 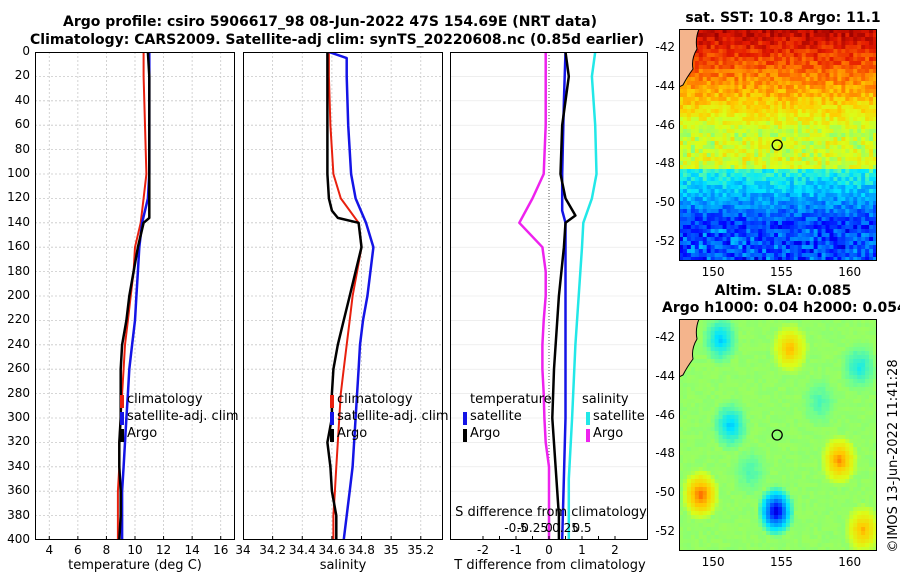 What do you see at coordinates (135, 550) in the screenshot?
I see `temperature-tick-label: 10` at bounding box center [135, 550].